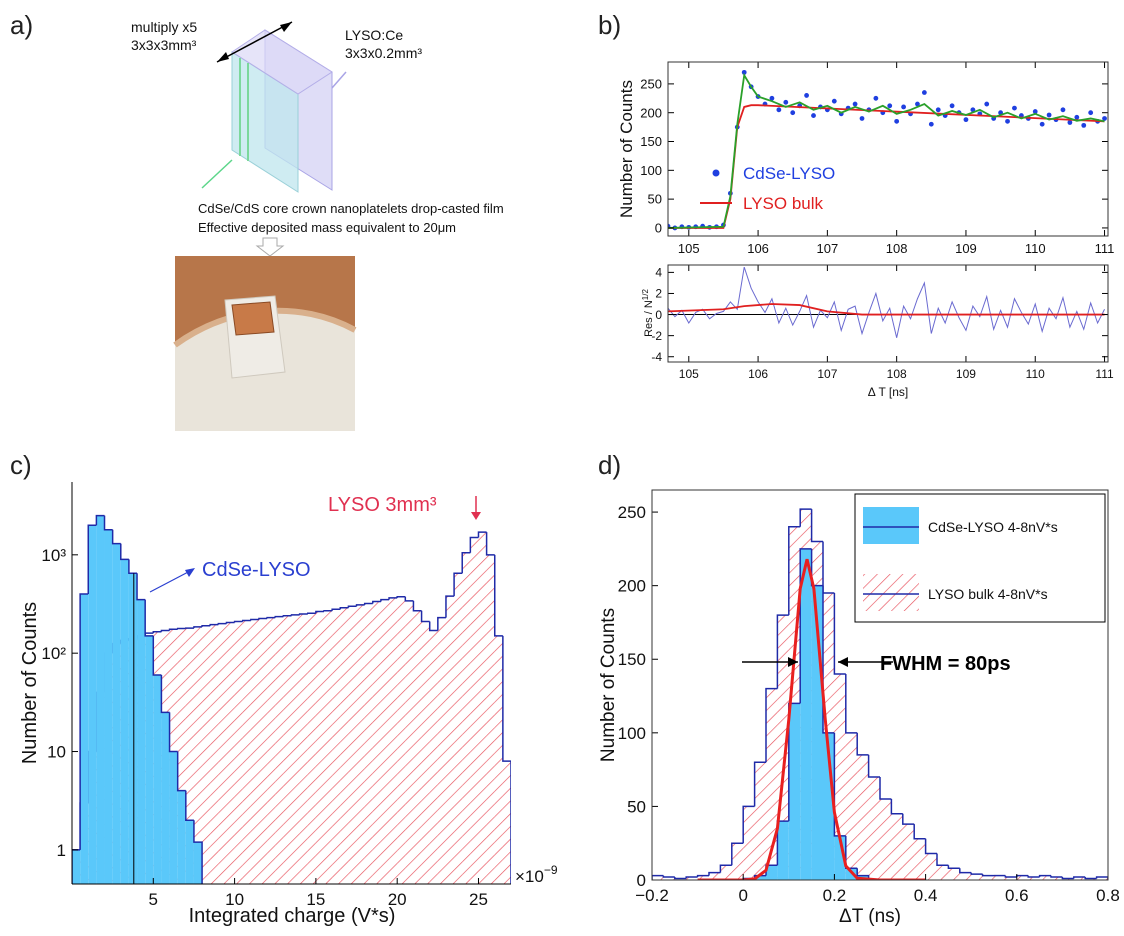 Image resolution: width=1124 pixels, height=936 pixels. Describe the element at coordinates (551, 870) in the screenshot. I see `multiplier-exponent: −9` at that location.